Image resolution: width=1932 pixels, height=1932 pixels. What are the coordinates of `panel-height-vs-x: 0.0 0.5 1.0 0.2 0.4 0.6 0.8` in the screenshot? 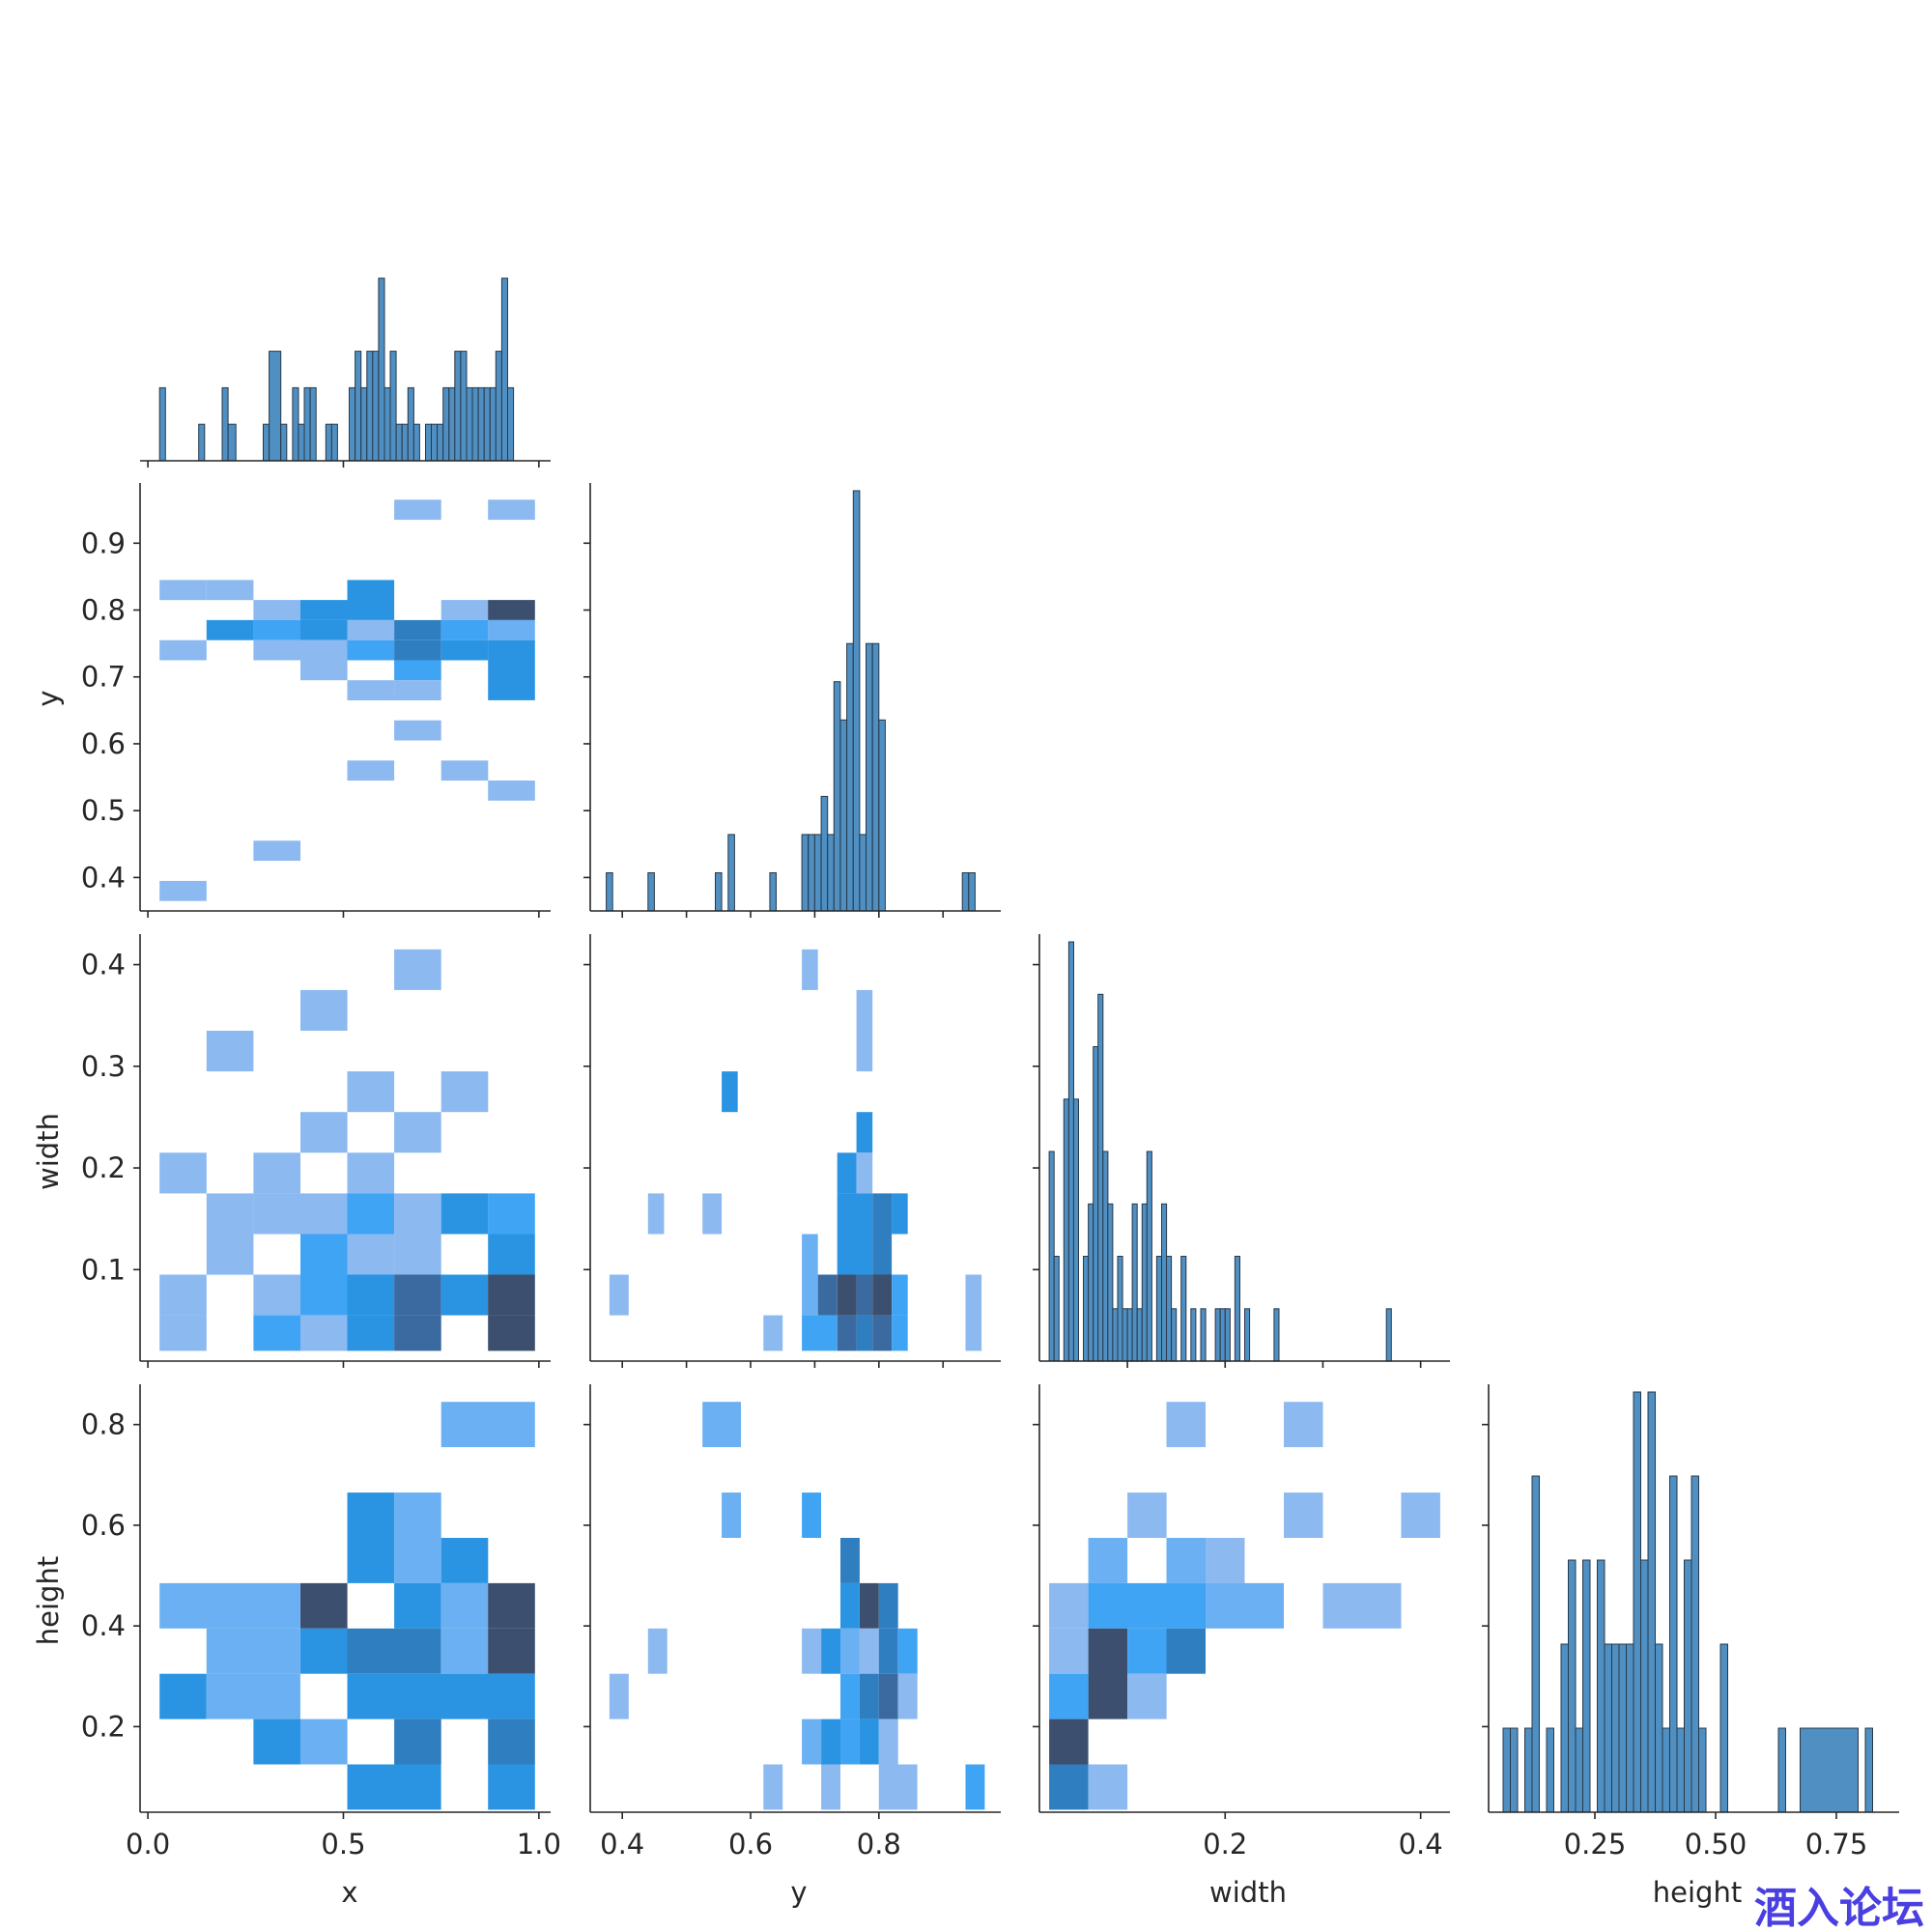 It's located at (321, 1622).